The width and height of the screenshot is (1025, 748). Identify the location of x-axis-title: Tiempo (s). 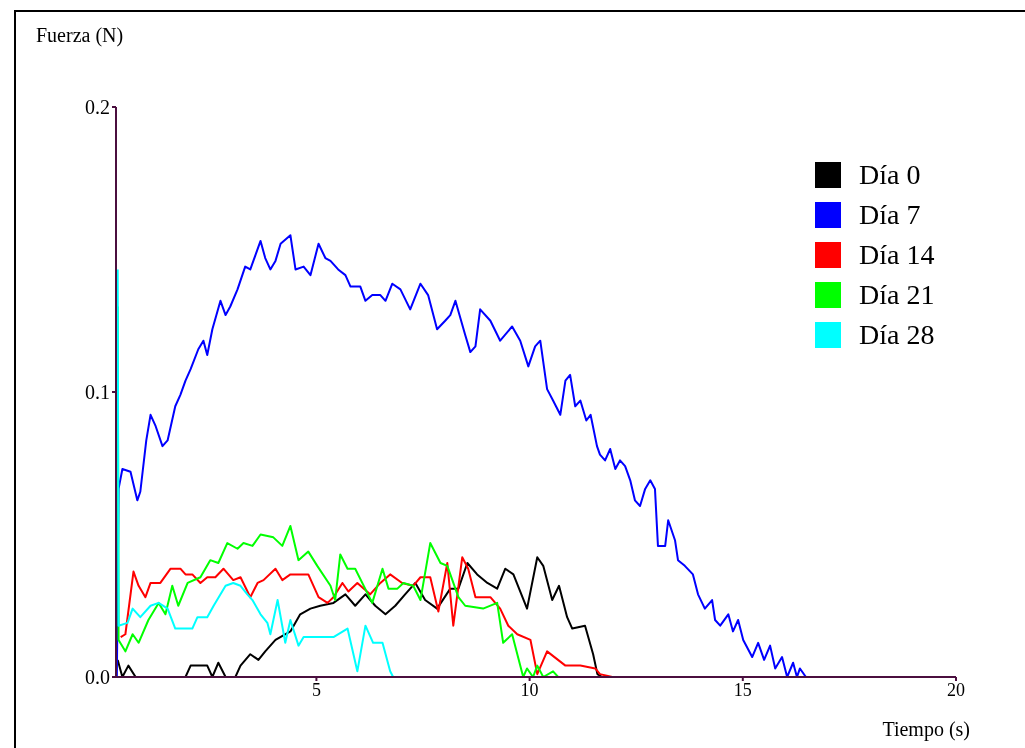
(926, 729).